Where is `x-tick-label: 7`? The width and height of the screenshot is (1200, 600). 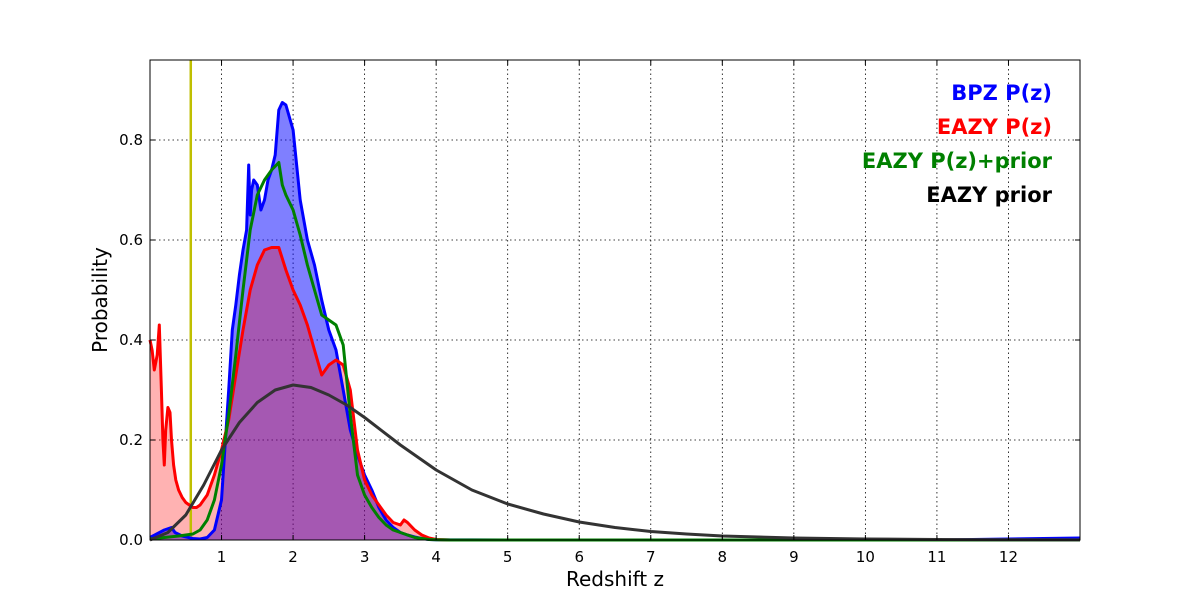 x-tick-label: 7 is located at coordinates (651, 557).